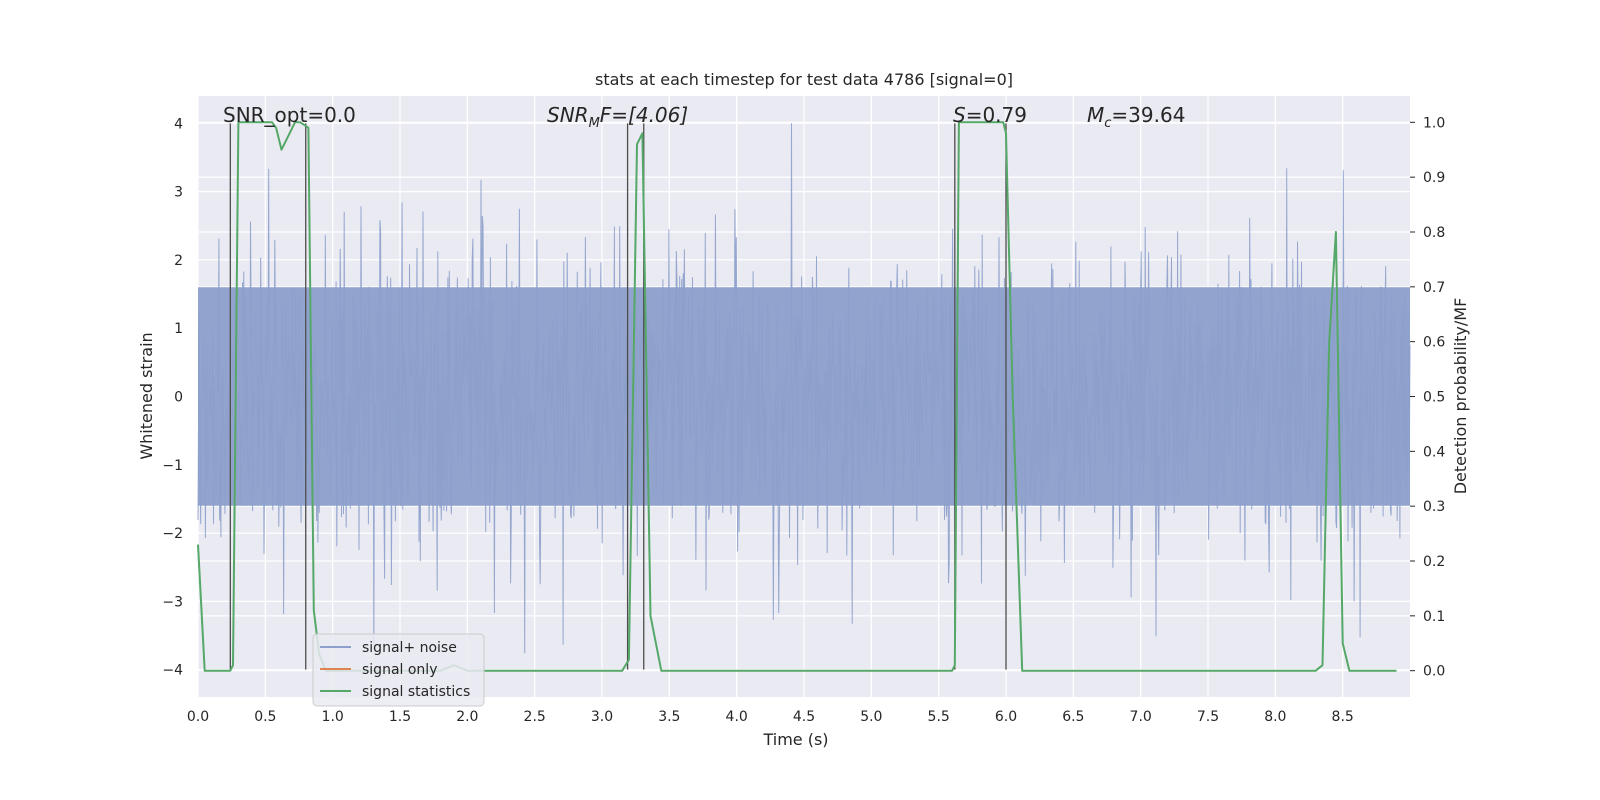 This screenshot has width=1600, height=800. Describe the element at coordinates (178, 124) in the screenshot. I see `y-tick-label: 4` at that location.